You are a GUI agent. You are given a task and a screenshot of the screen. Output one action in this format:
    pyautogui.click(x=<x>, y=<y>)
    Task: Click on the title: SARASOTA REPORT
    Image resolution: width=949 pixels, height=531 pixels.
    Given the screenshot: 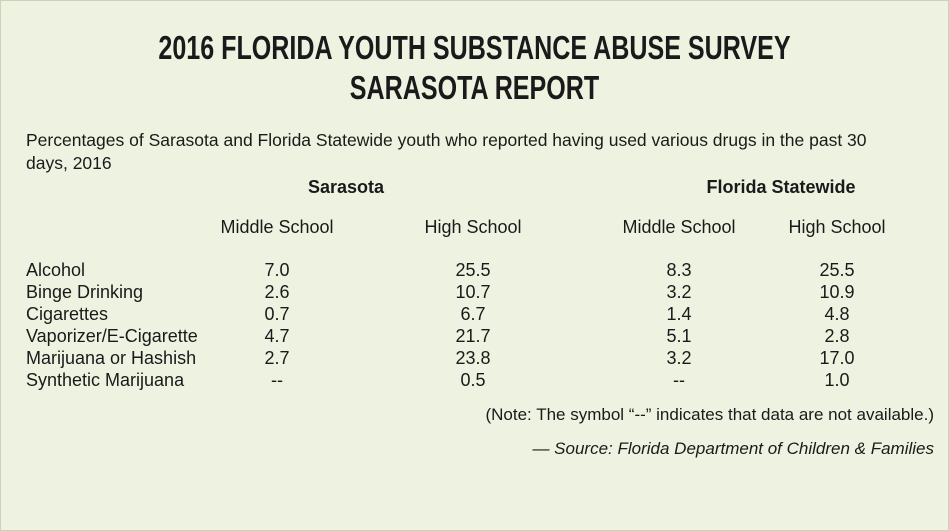 What is the action you would take?
    pyautogui.click(x=474, y=87)
    